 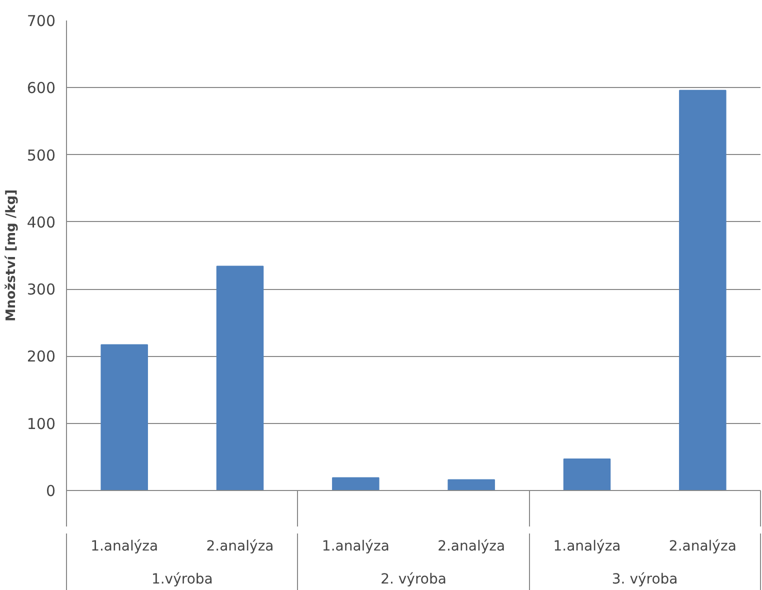 What do you see at coordinates (41, 423) in the screenshot?
I see `y-tick-label: 100` at bounding box center [41, 423].